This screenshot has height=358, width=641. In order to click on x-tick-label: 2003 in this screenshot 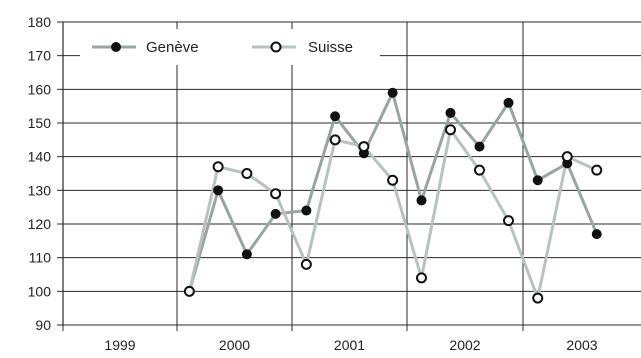, I will do `click(581, 345)`.